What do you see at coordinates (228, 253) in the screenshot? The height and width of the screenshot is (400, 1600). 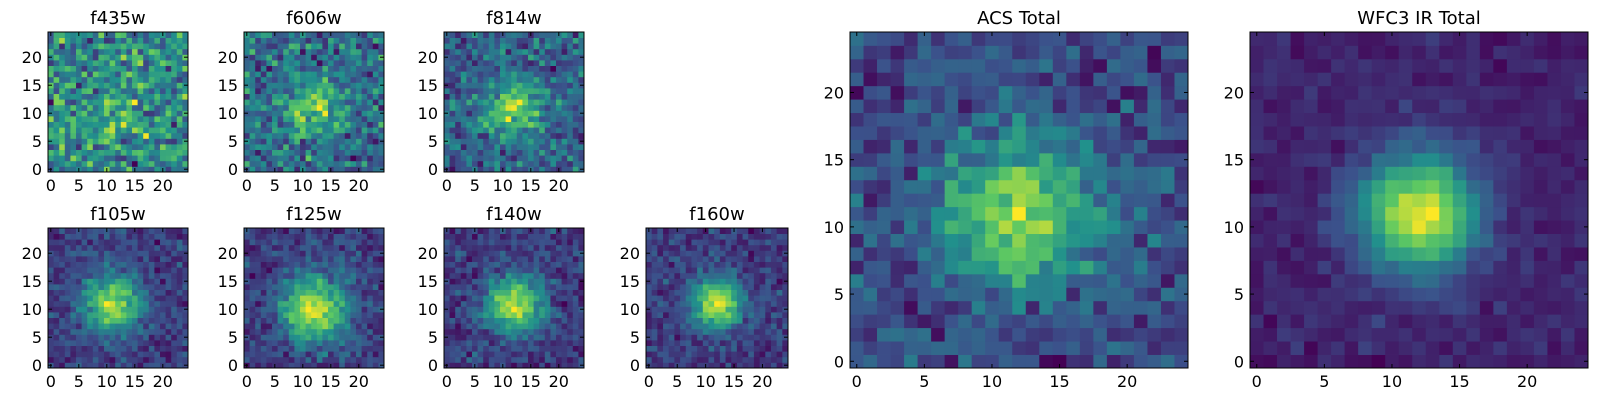 I see `y-tick-label: 20` at bounding box center [228, 253].